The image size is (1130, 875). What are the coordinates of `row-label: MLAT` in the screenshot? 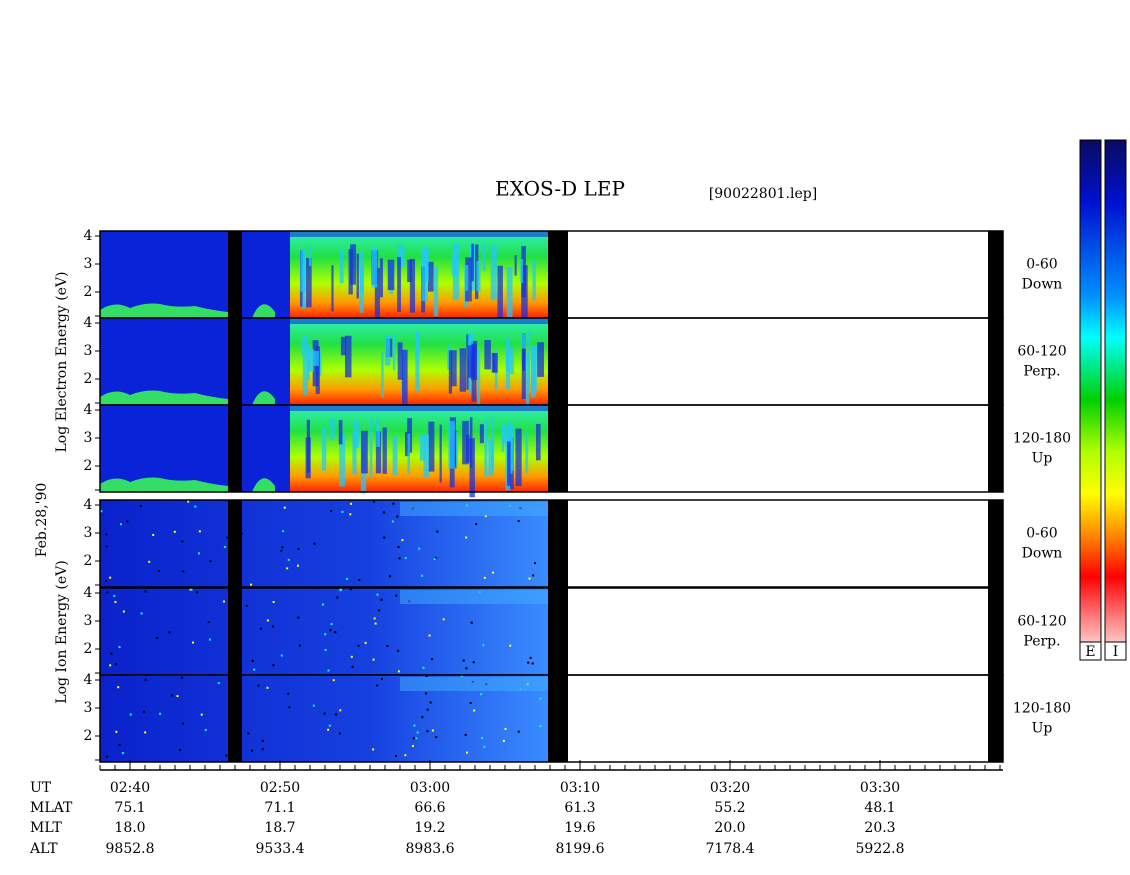 It's located at (51, 808).